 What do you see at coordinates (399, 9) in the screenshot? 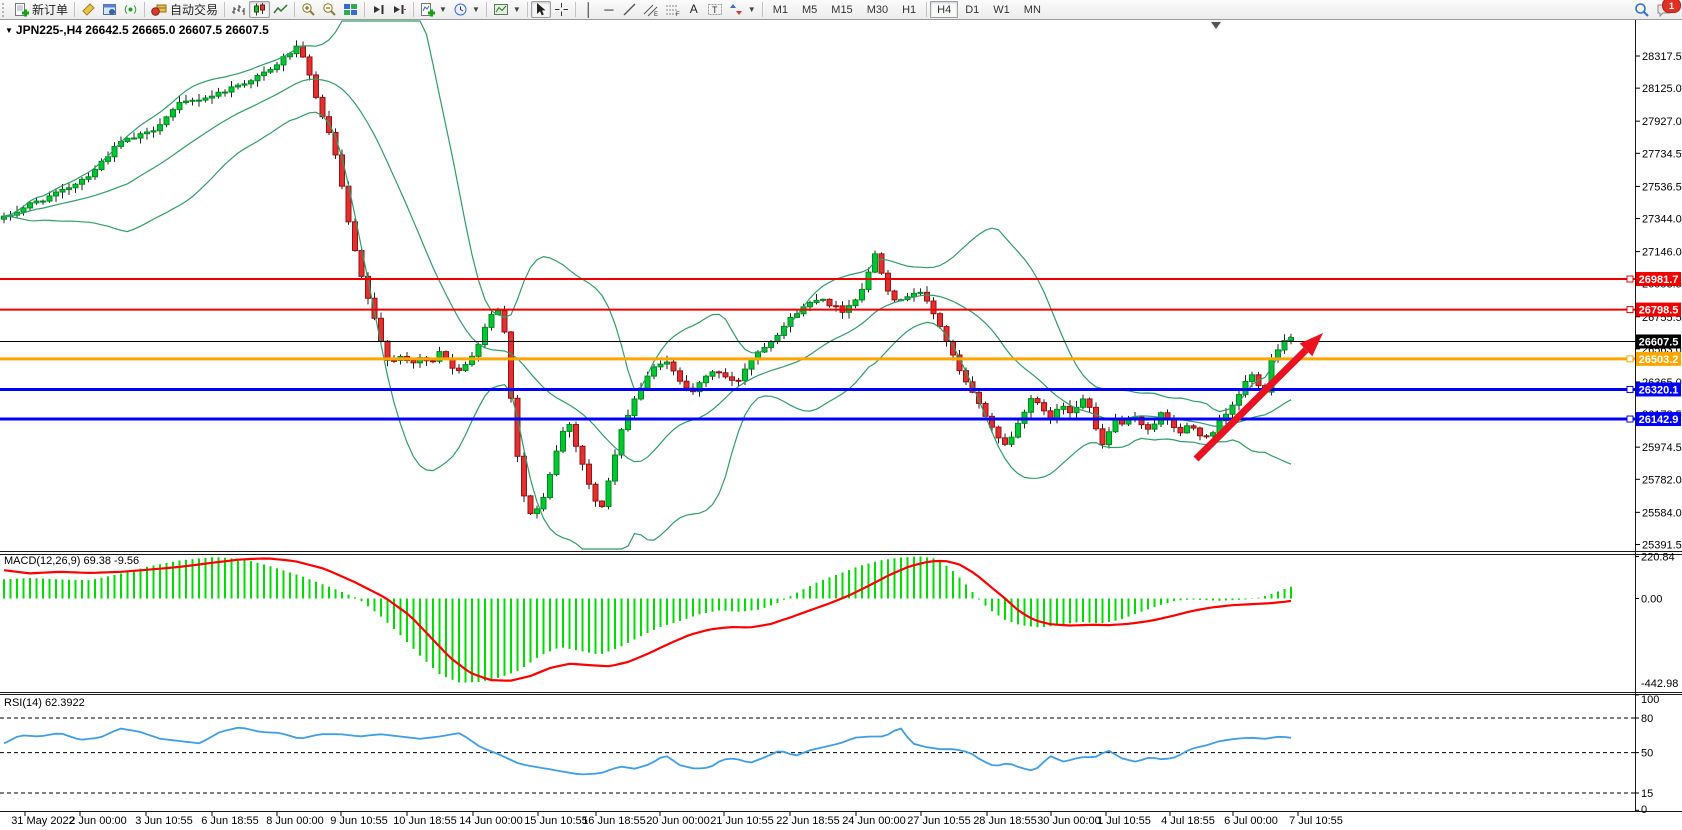
I see `chart-shift-button` at bounding box center [399, 9].